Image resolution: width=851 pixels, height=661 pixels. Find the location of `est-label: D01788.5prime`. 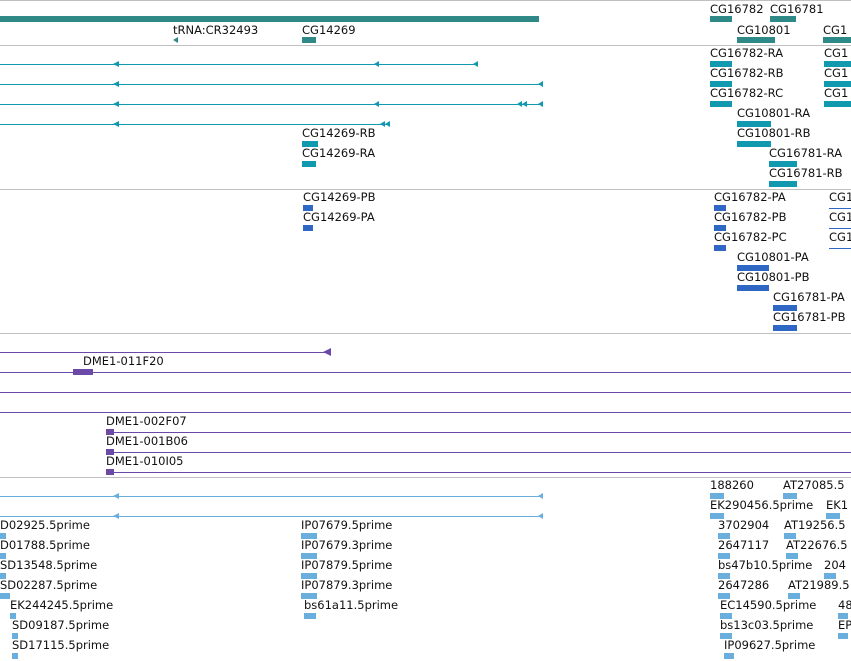

est-label: D01788.5prime is located at coordinates (45, 545).